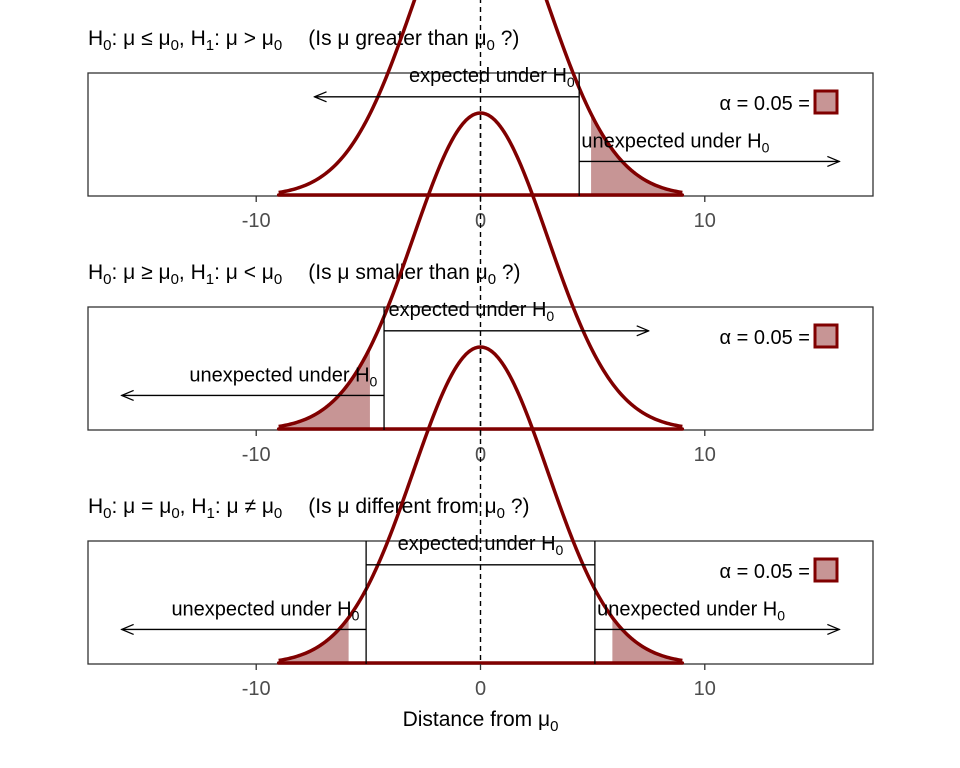 The image size is (960, 768). I want to click on alternative-hypothesis-relation: : μ < μ, so click(244, 272).